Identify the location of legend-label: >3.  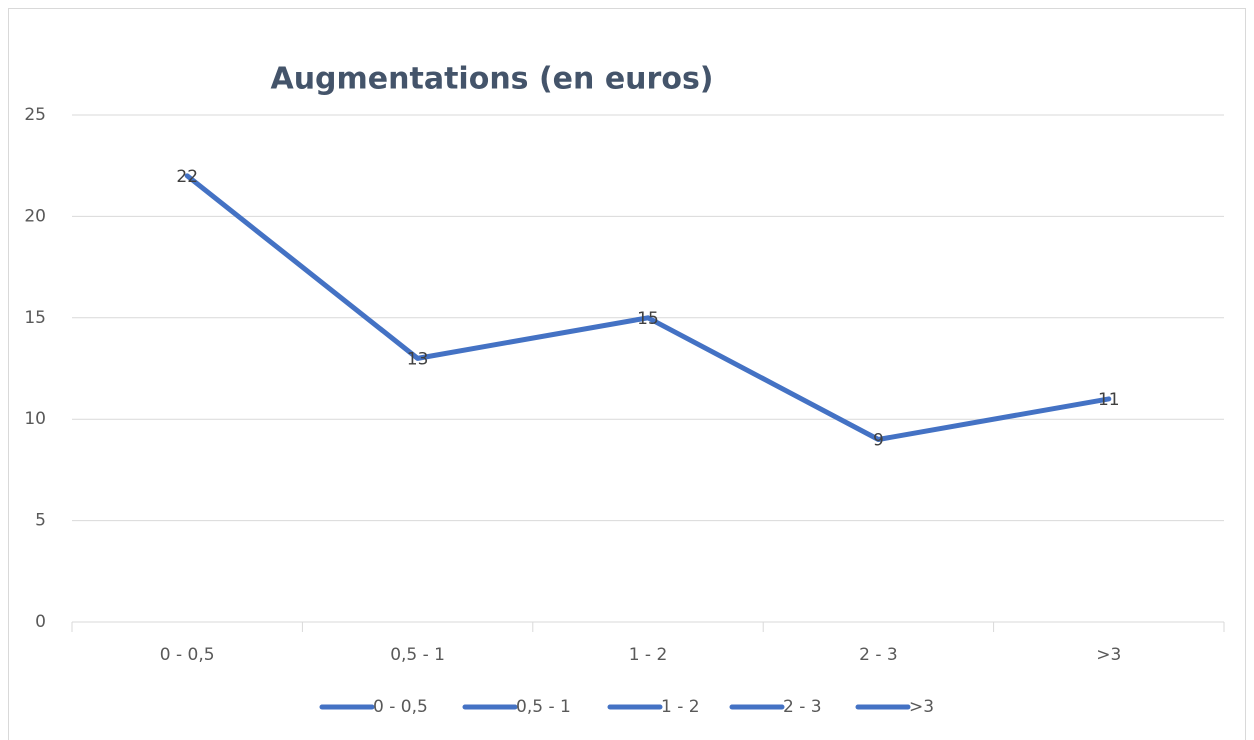
(921, 707).